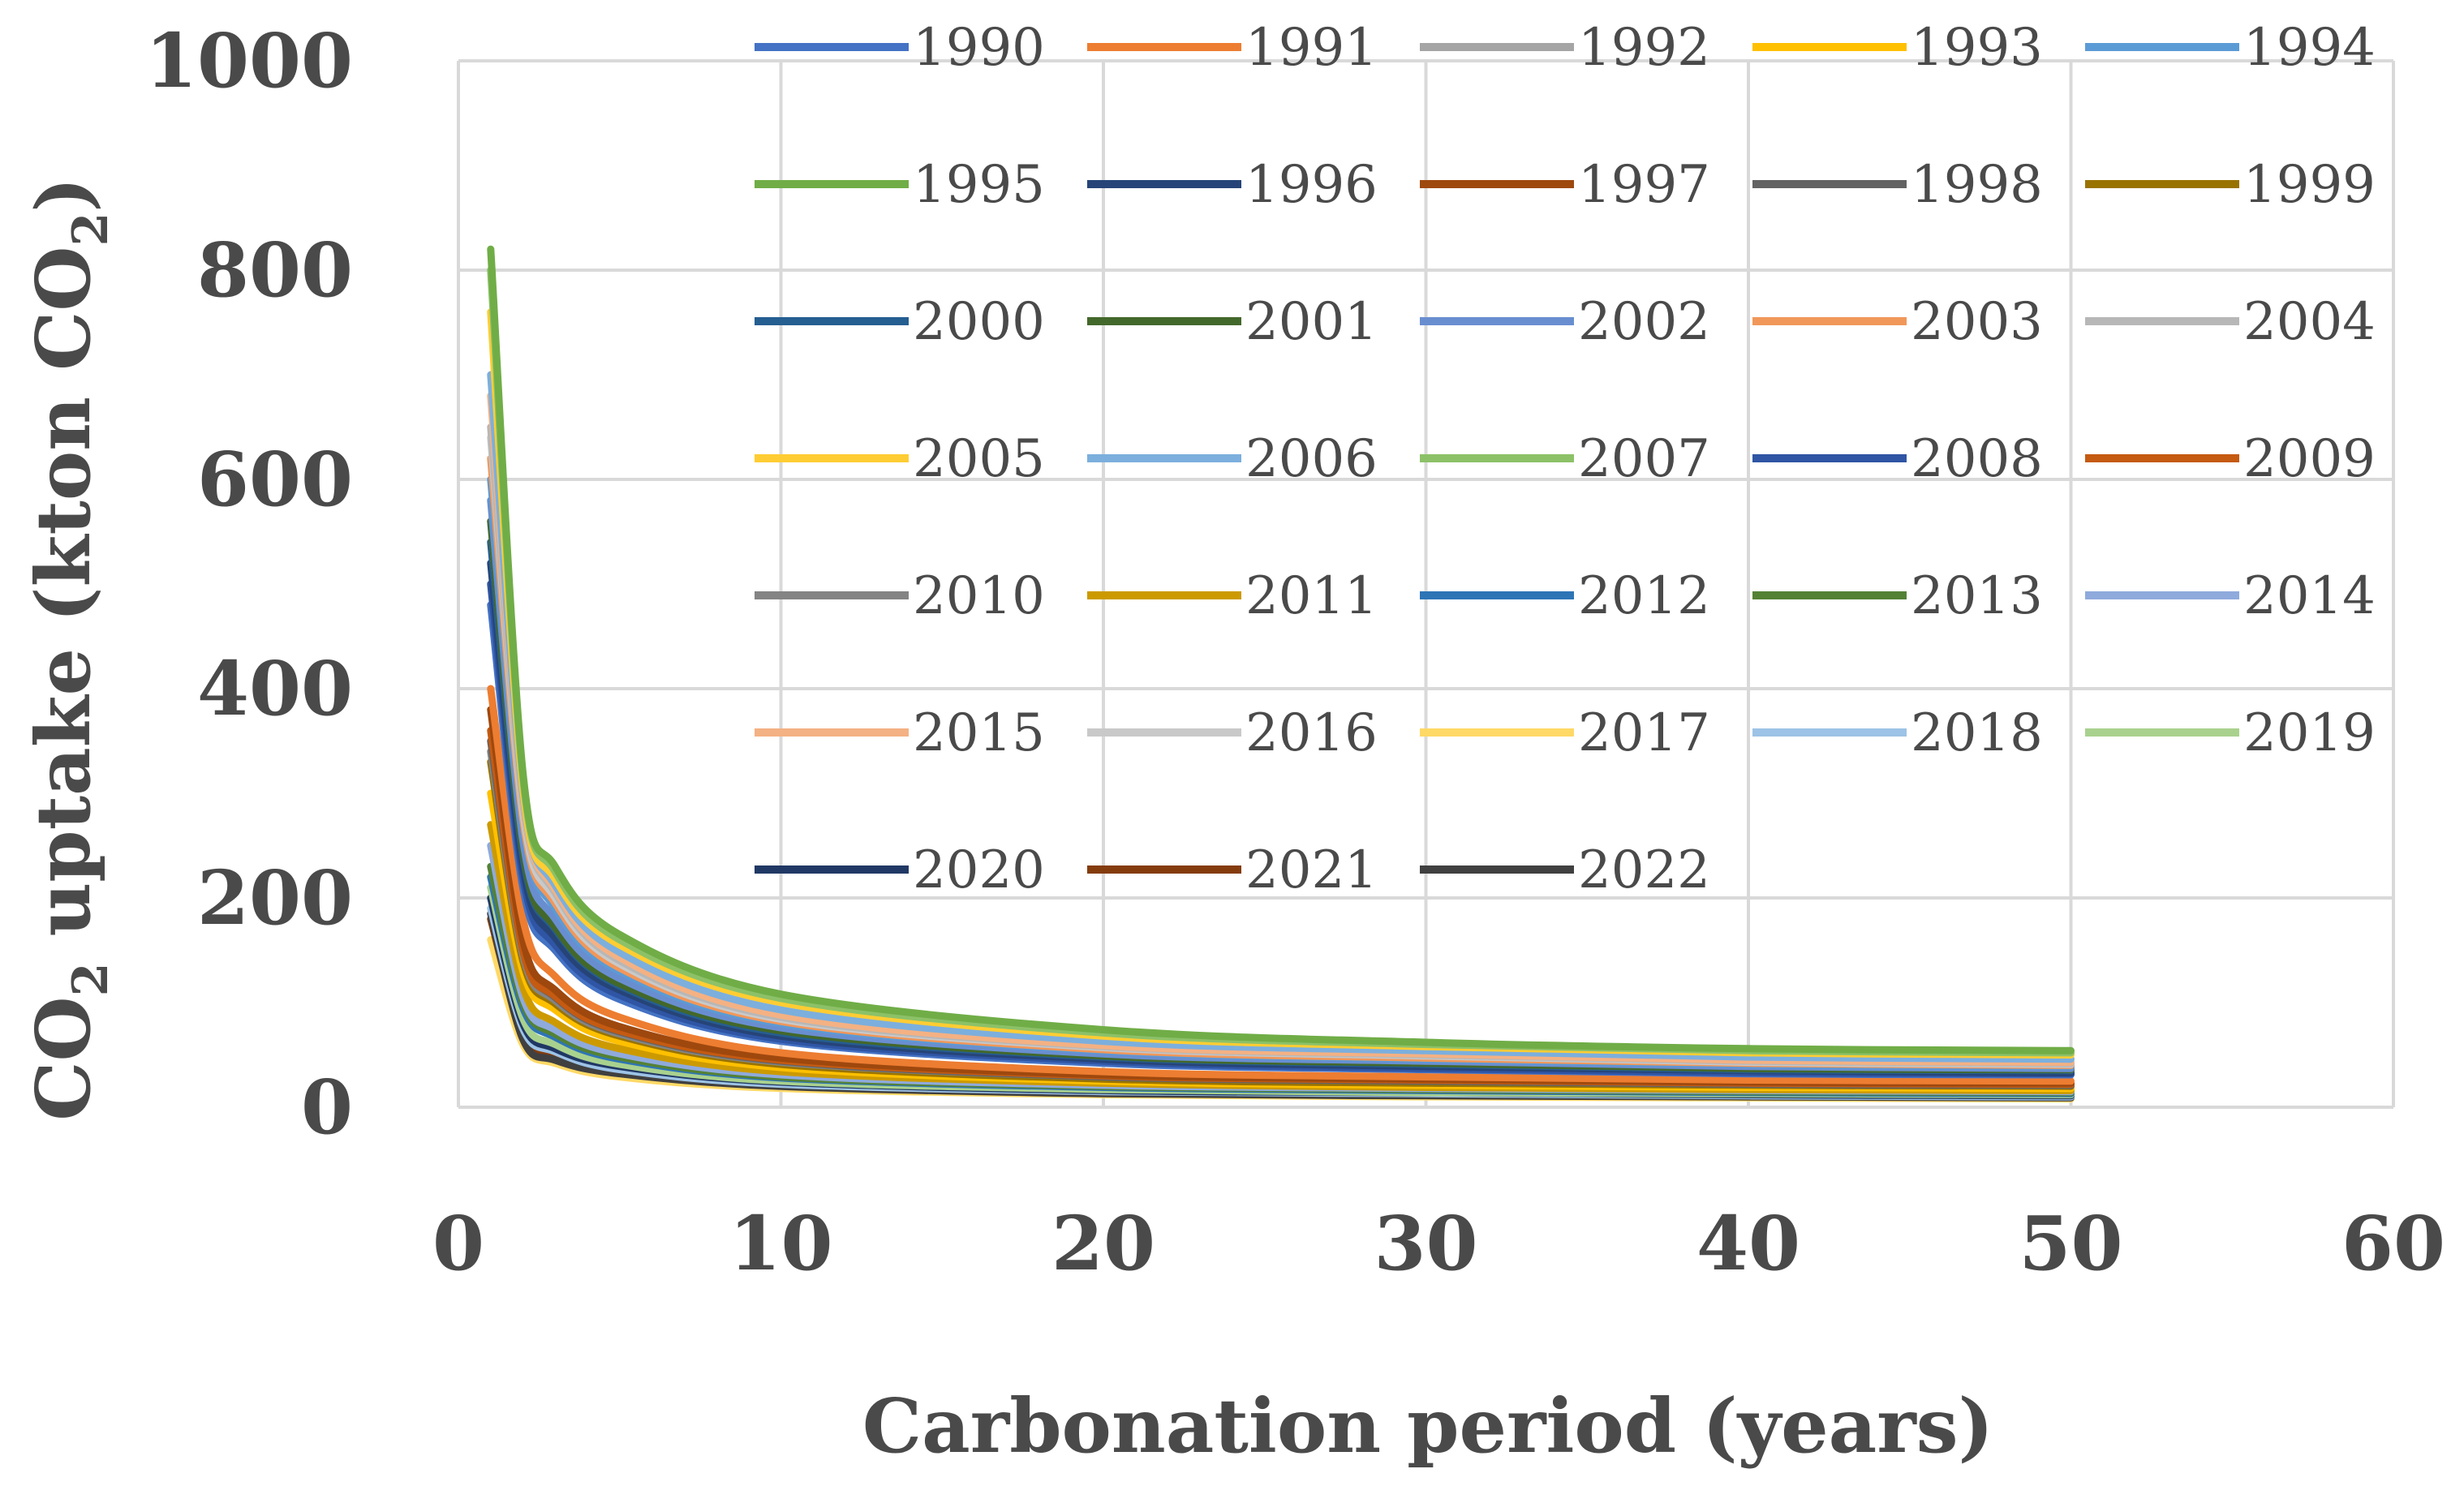 The width and height of the screenshot is (2464, 1499). I want to click on legend-label-2011: 2011, so click(1311, 596).